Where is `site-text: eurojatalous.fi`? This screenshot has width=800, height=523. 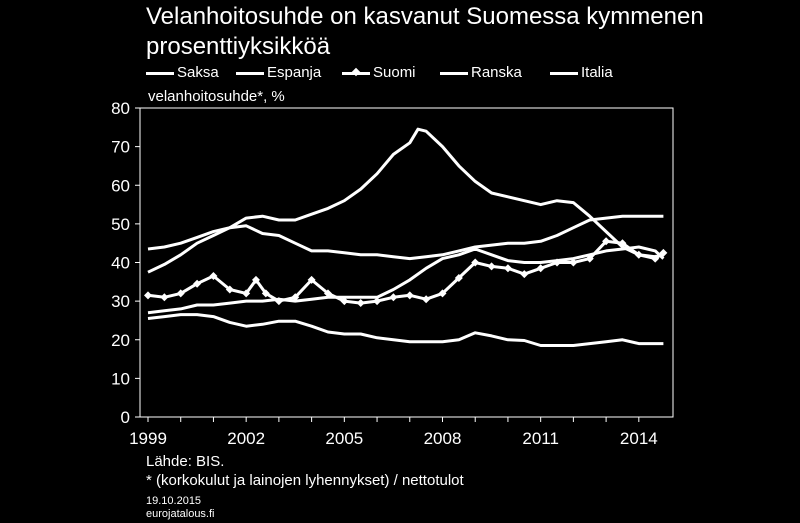 site-text: eurojatalous.fi is located at coordinates (180, 514).